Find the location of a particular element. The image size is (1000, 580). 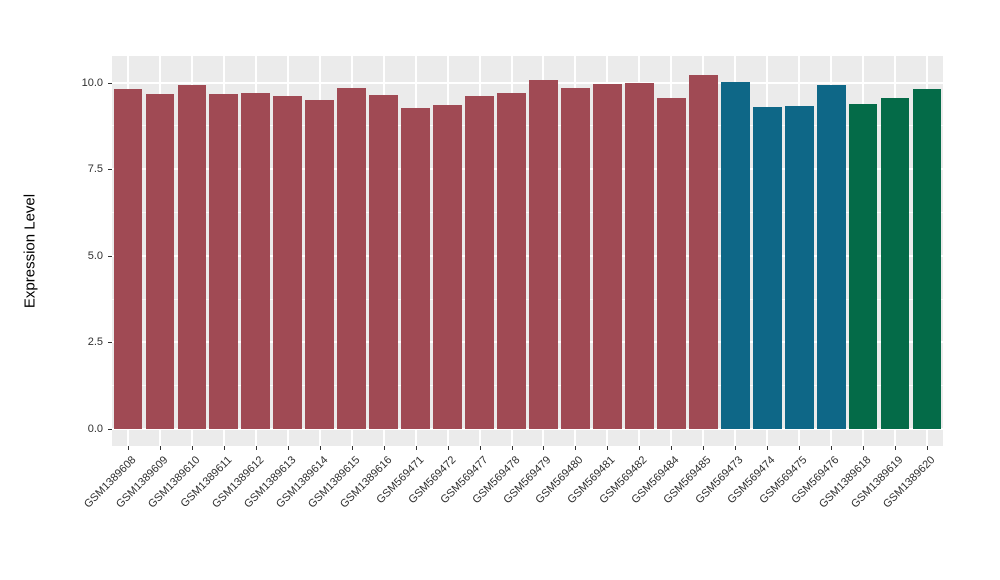

y-tick-label: 7.5 is located at coordinates (95, 169).